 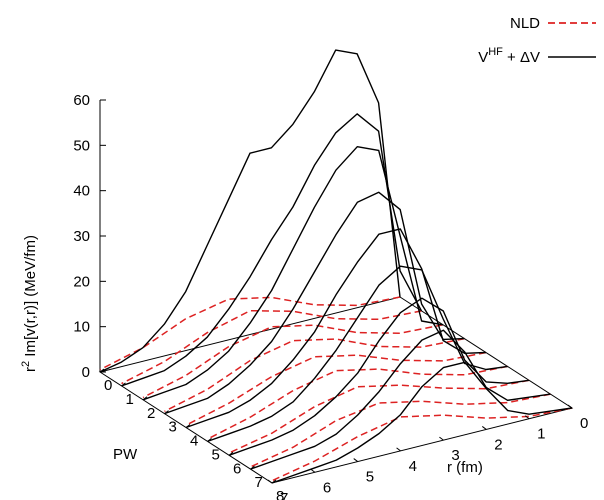 I want to click on z-axis-label: r2 Im[v(r,r)] (MeV/fm), so click(x=29, y=303).